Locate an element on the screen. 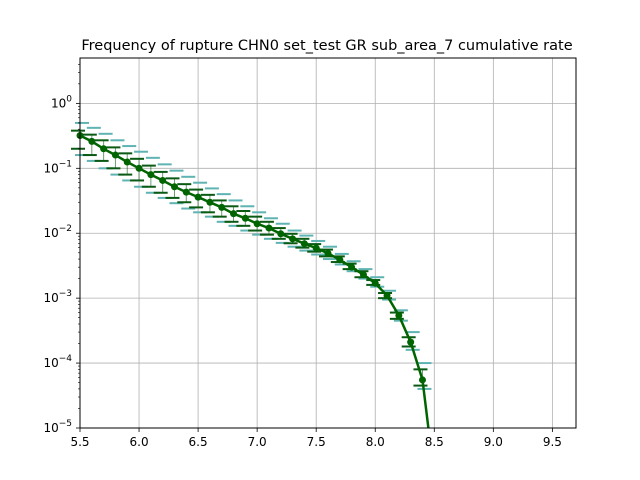 This screenshot has width=640, height=480. x-tick-label: 6.5 is located at coordinates (198, 442).